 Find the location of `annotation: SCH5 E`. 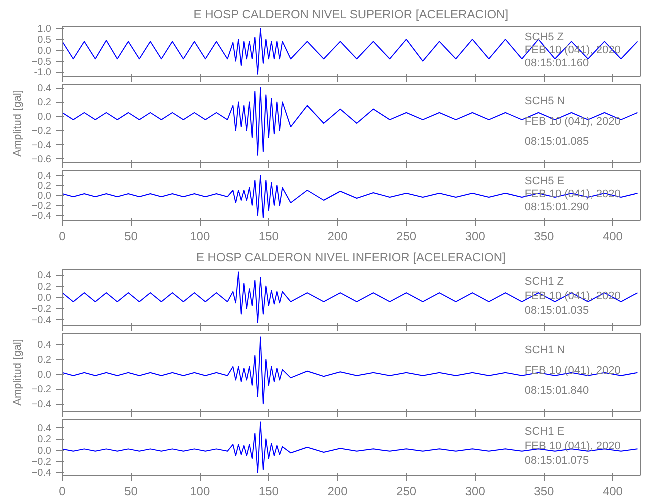

annotation: SCH5 E is located at coordinates (544, 182).